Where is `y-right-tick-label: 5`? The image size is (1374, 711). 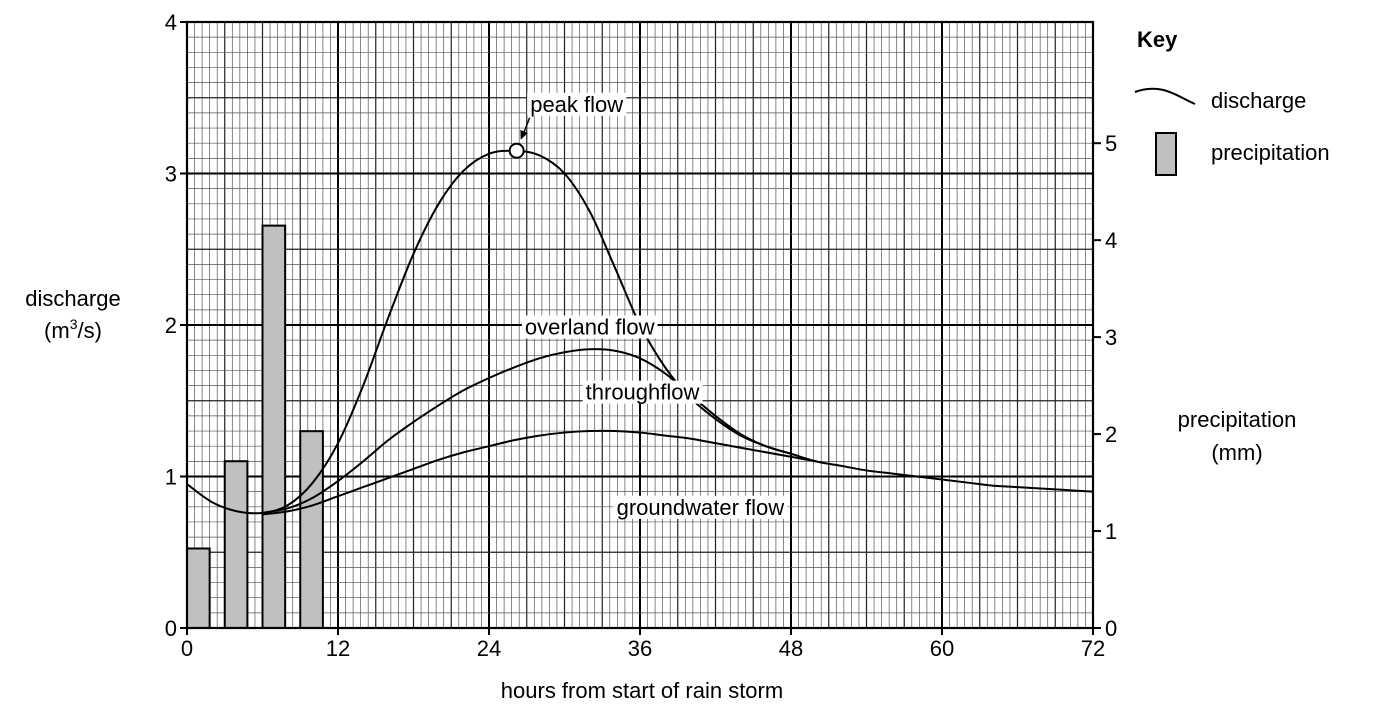 y-right-tick-label: 5 is located at coordinates (1111, 143).